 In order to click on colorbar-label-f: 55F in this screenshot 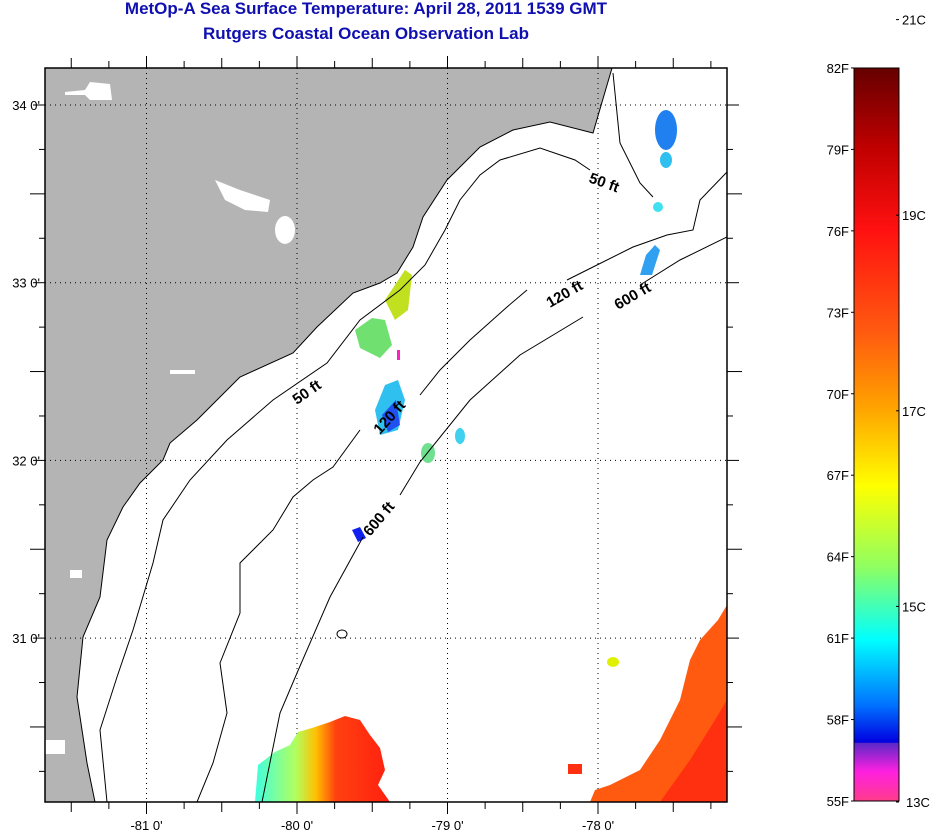, I will do `click(838, 801)`.